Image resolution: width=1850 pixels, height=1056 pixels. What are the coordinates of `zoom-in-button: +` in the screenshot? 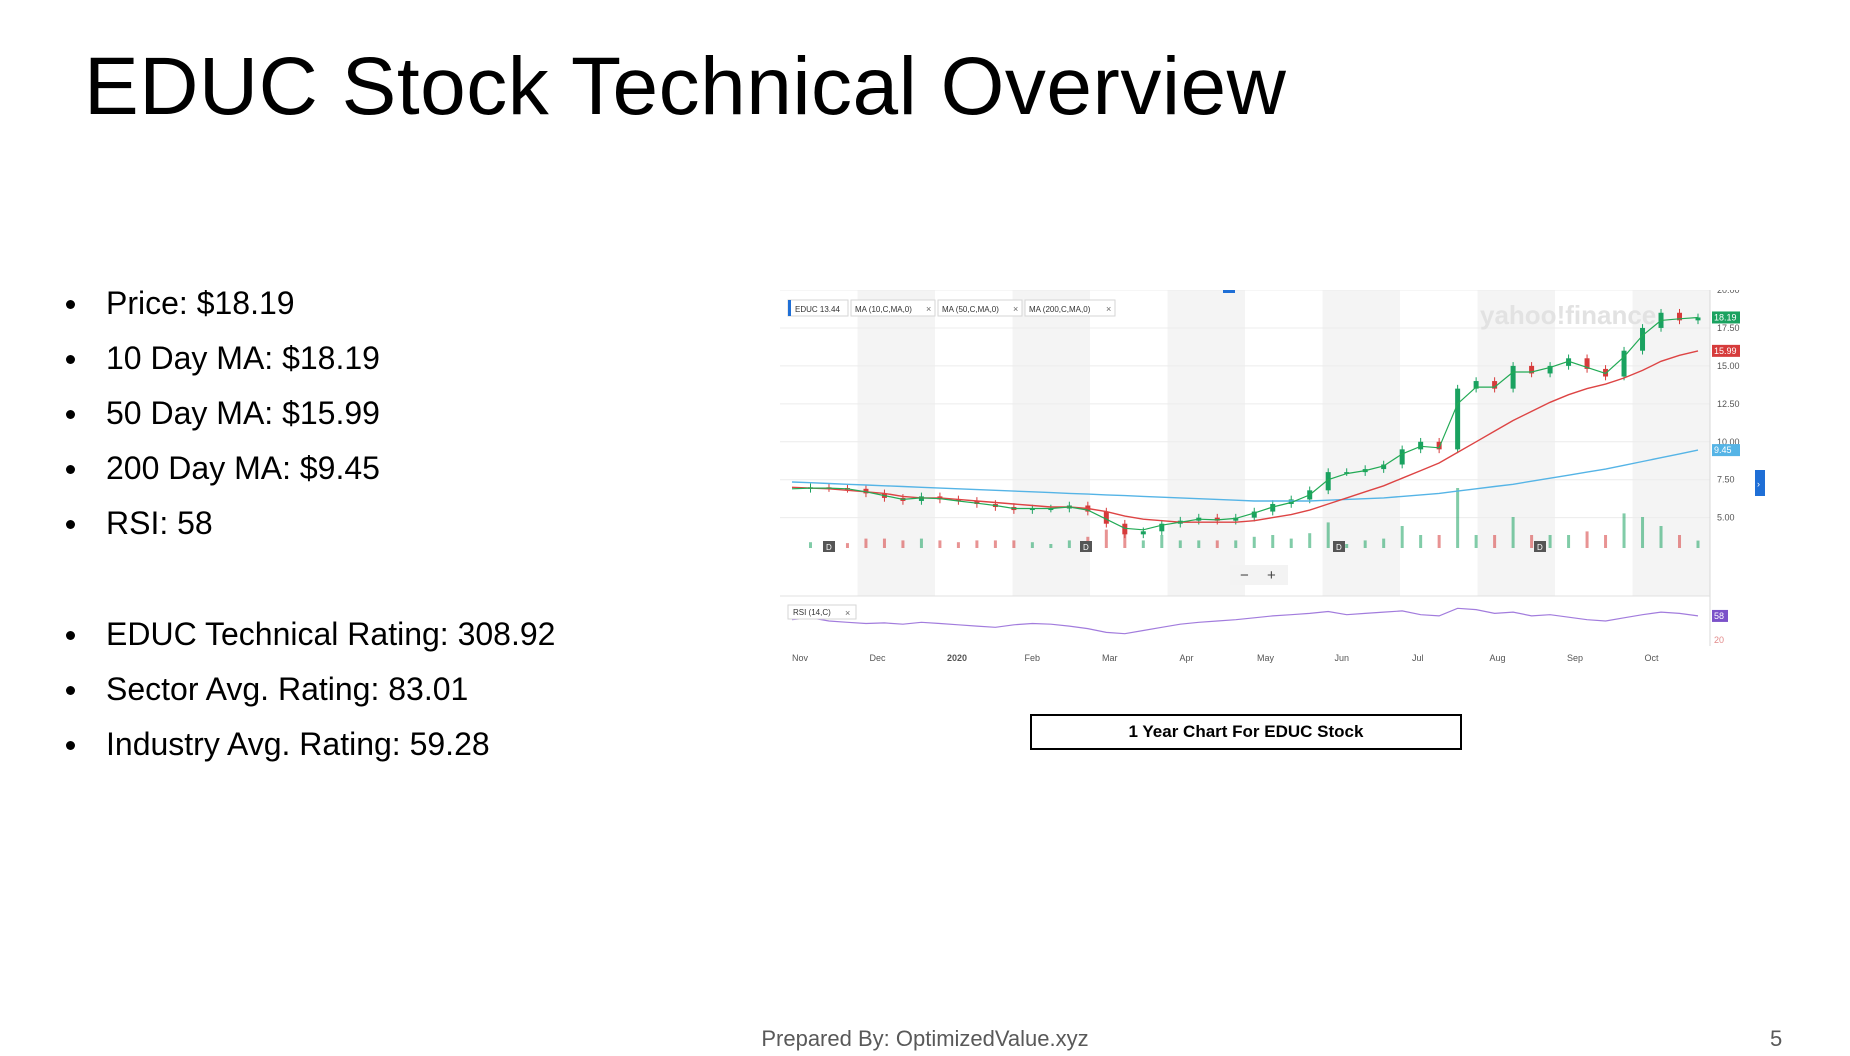 It's located at (1271, 575).